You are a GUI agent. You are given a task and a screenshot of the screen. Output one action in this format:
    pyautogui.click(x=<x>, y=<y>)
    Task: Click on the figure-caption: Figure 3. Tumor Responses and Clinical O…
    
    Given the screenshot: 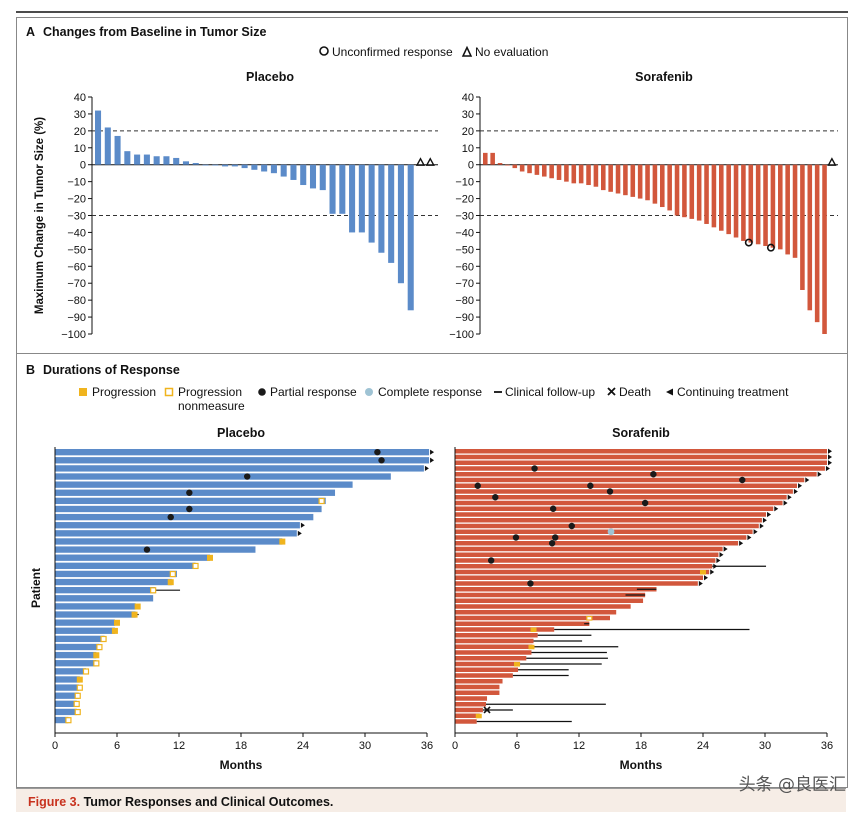 What is the action you would take?
    pyautogui.click(x=431, y=800)
    